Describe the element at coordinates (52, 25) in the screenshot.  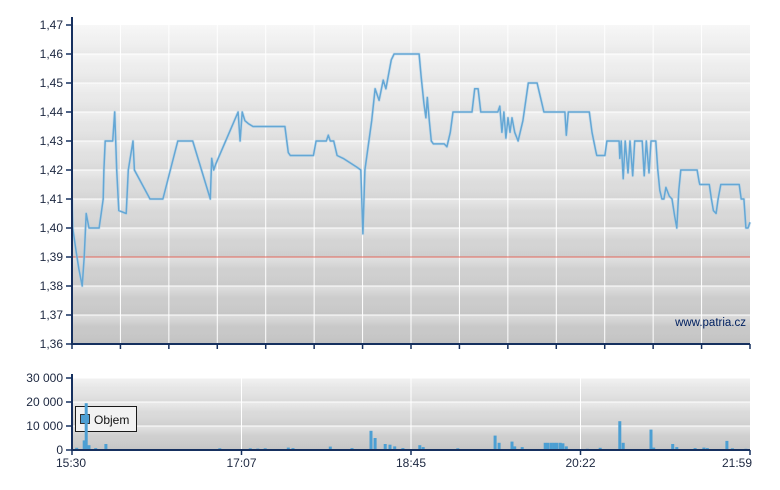
I see `y-tick-label: 1,47` at that location.